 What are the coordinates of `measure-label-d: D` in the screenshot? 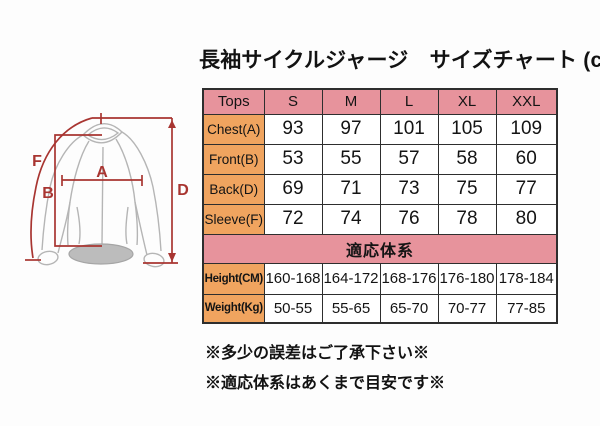 It's located at (183, 190).